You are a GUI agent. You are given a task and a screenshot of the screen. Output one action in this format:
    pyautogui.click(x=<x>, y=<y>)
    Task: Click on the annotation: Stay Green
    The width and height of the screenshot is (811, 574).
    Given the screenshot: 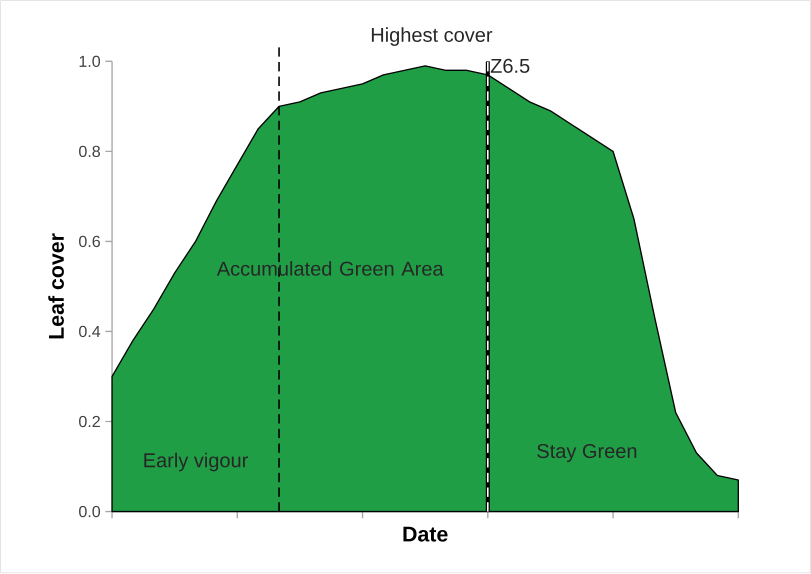 What is the action you would take?
    pyautogui.click(x=586, y=453)
    